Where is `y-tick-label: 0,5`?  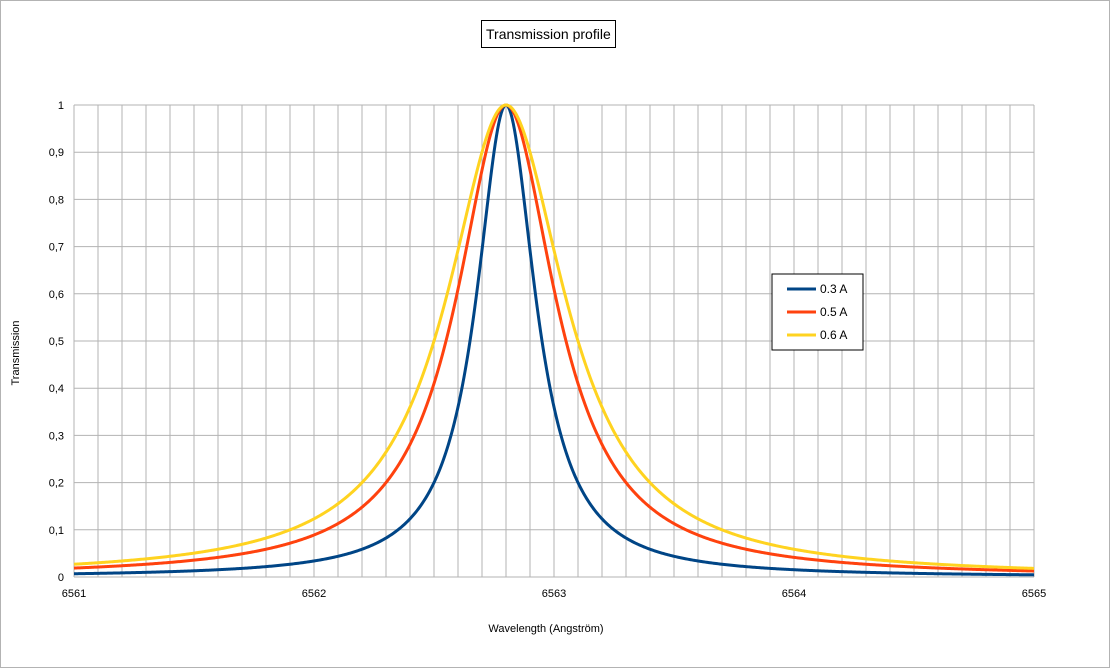 y-tick-label: 0,5 is located at coordinates (56, 342).